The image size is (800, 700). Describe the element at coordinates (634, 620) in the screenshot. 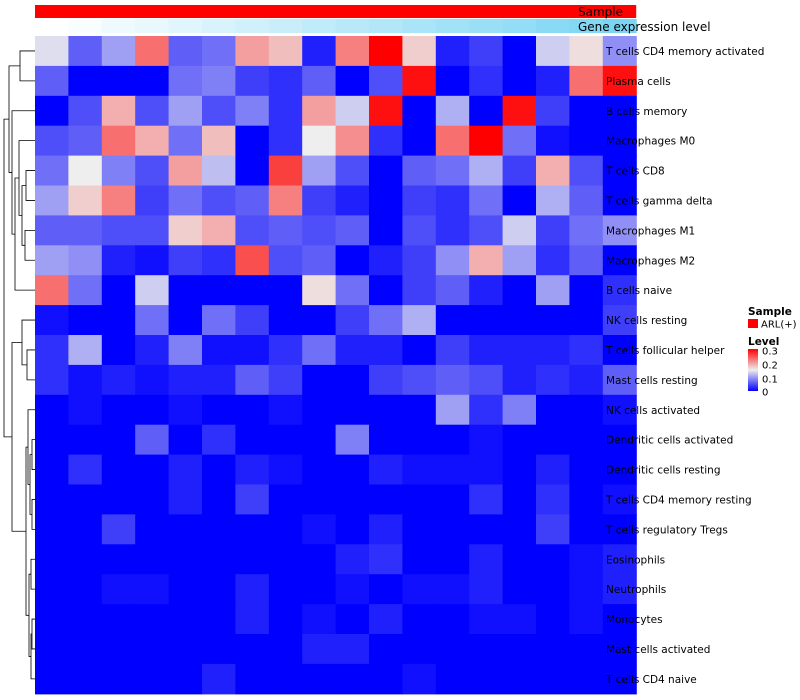

I see `row-label: Monocytes` at that location.